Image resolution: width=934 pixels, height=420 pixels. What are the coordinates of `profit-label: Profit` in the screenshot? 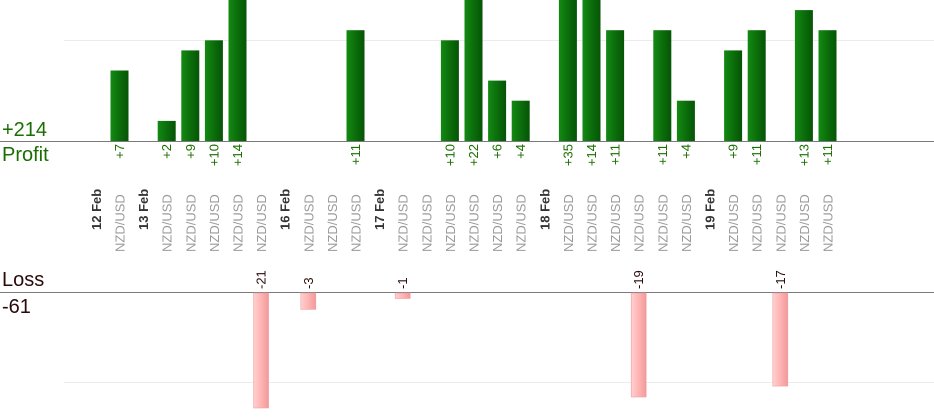 It's located at (25, 155).